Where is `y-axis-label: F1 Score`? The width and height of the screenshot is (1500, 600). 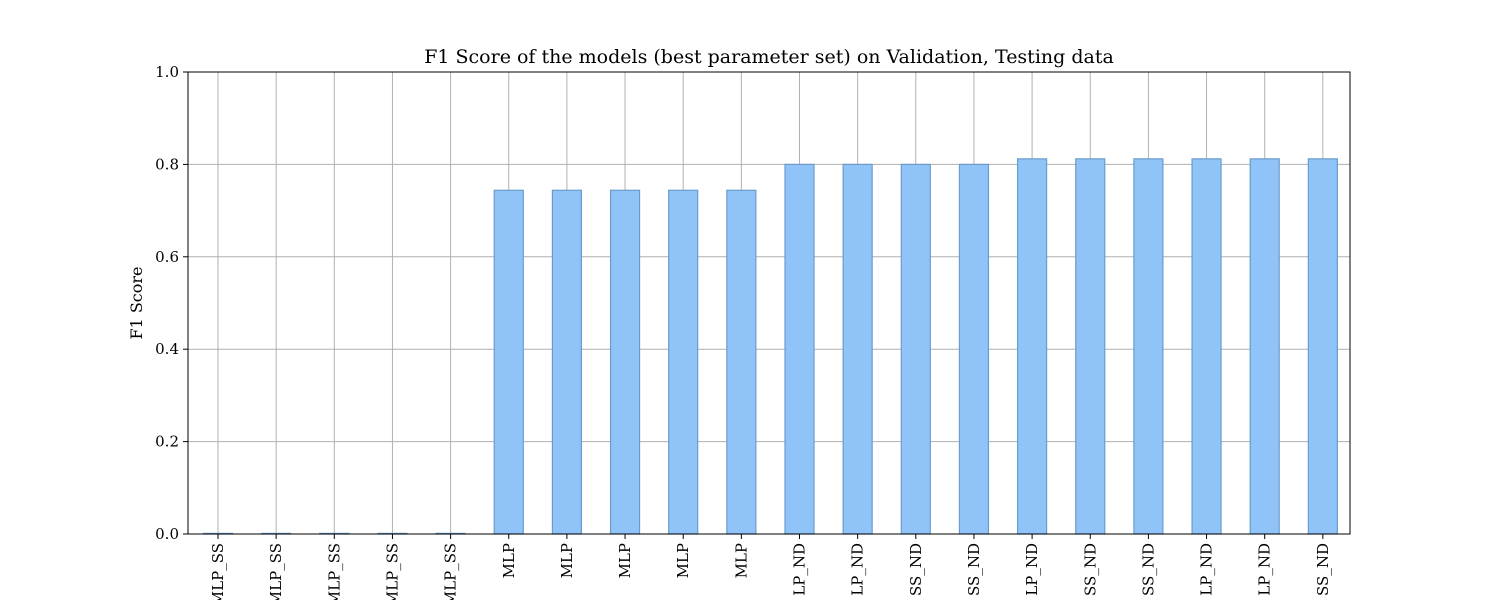 y-axis-label: F1 Score is located at coordinates (136, 302).